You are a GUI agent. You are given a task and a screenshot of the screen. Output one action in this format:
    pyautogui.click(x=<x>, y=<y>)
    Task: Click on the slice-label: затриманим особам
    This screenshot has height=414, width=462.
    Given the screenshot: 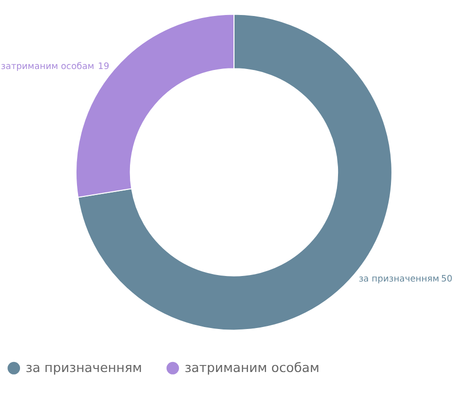 What is the action you would take?
    pyautogui.click(x=47, y=67)
    